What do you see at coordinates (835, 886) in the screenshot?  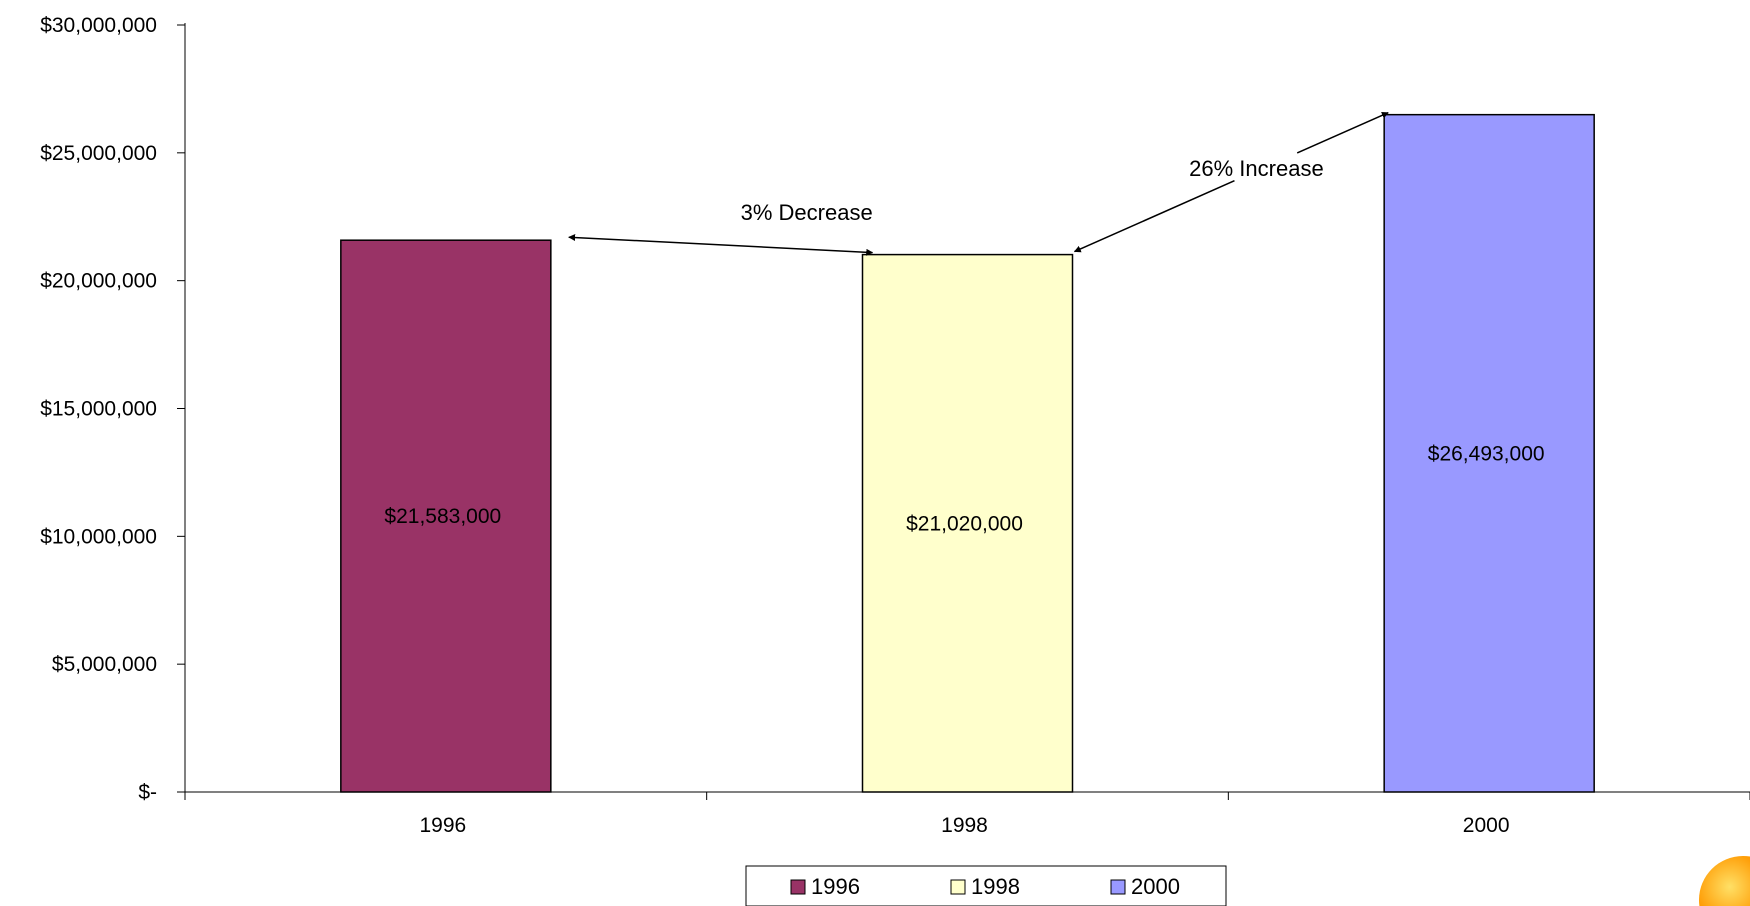 I see `legend-label-1996: 1996` at bounding box center [835, 886].